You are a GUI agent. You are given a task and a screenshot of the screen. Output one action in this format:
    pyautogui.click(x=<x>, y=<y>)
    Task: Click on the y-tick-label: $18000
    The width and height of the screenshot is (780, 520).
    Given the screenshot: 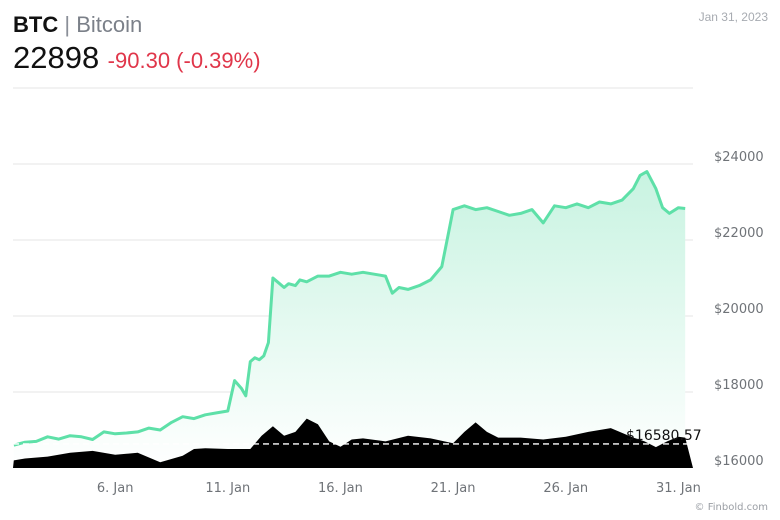 What is the action you would take?
    pyautogui.click(x=739, y=385)
    